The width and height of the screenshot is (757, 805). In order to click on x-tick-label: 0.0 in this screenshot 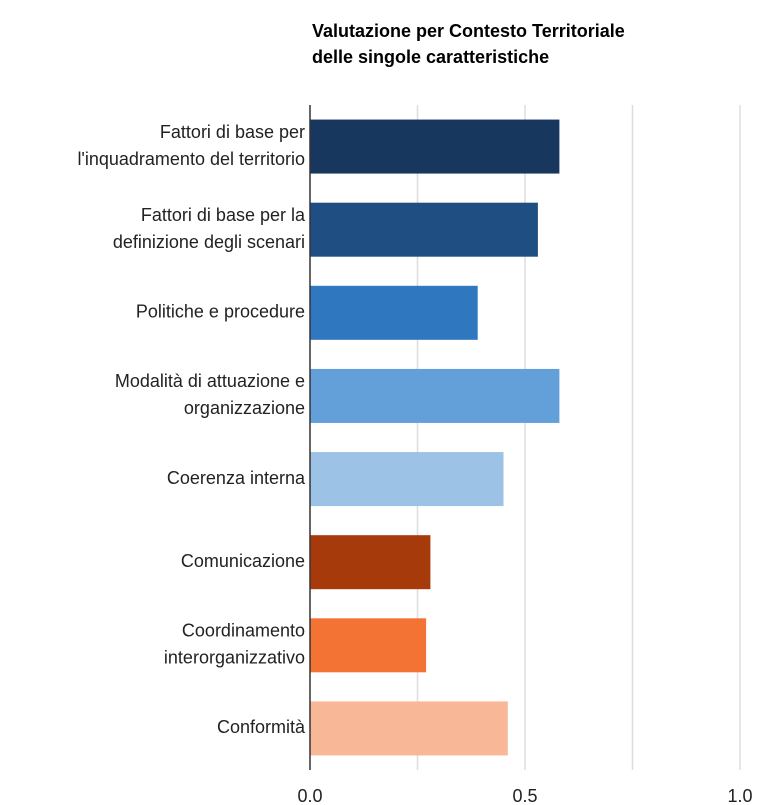, I will do `click(309, 795)`.